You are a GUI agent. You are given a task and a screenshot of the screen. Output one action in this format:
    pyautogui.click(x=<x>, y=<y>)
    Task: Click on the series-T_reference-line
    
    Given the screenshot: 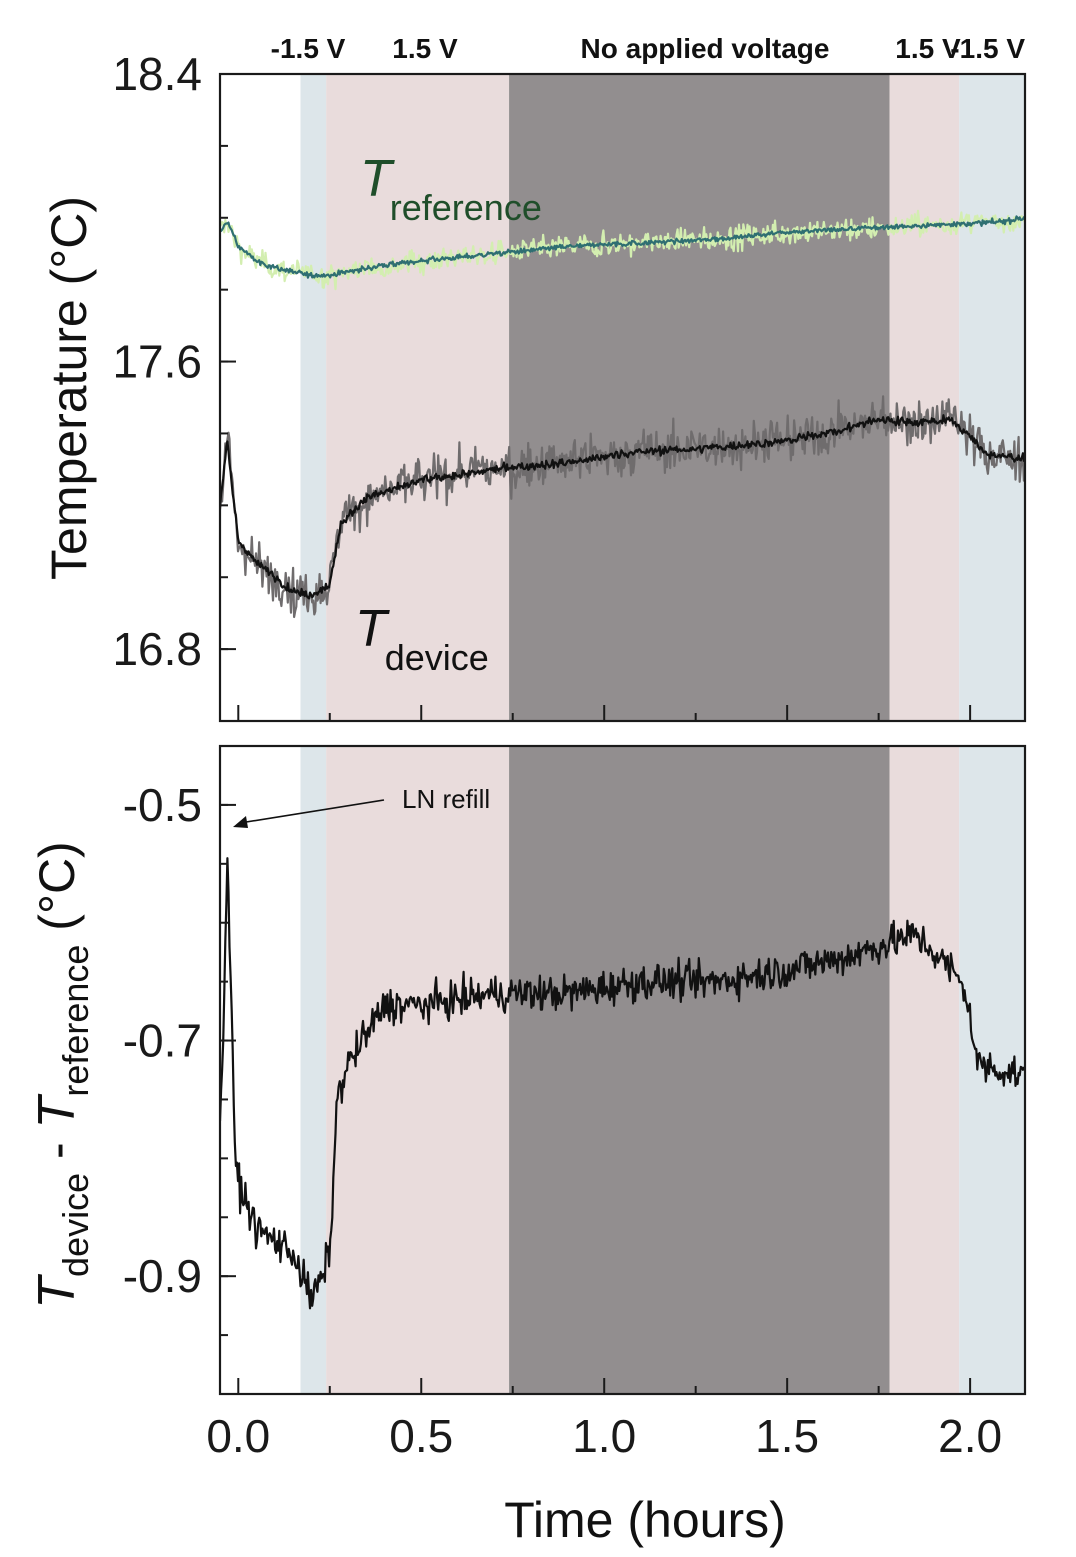 What is the action you would take?
    pyautogui.click(x=622, y=247)
    